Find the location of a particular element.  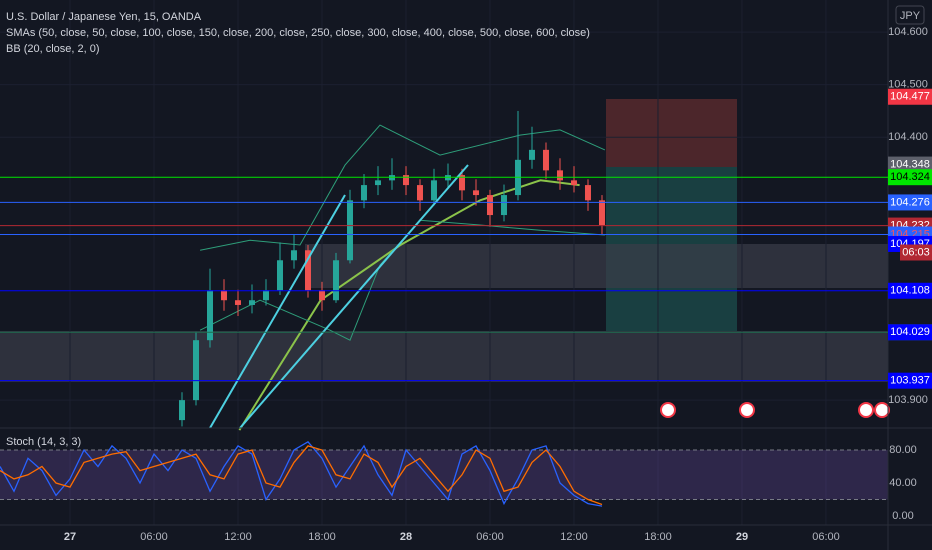

level-label: 104.029 is located at coordinates (910, 332).